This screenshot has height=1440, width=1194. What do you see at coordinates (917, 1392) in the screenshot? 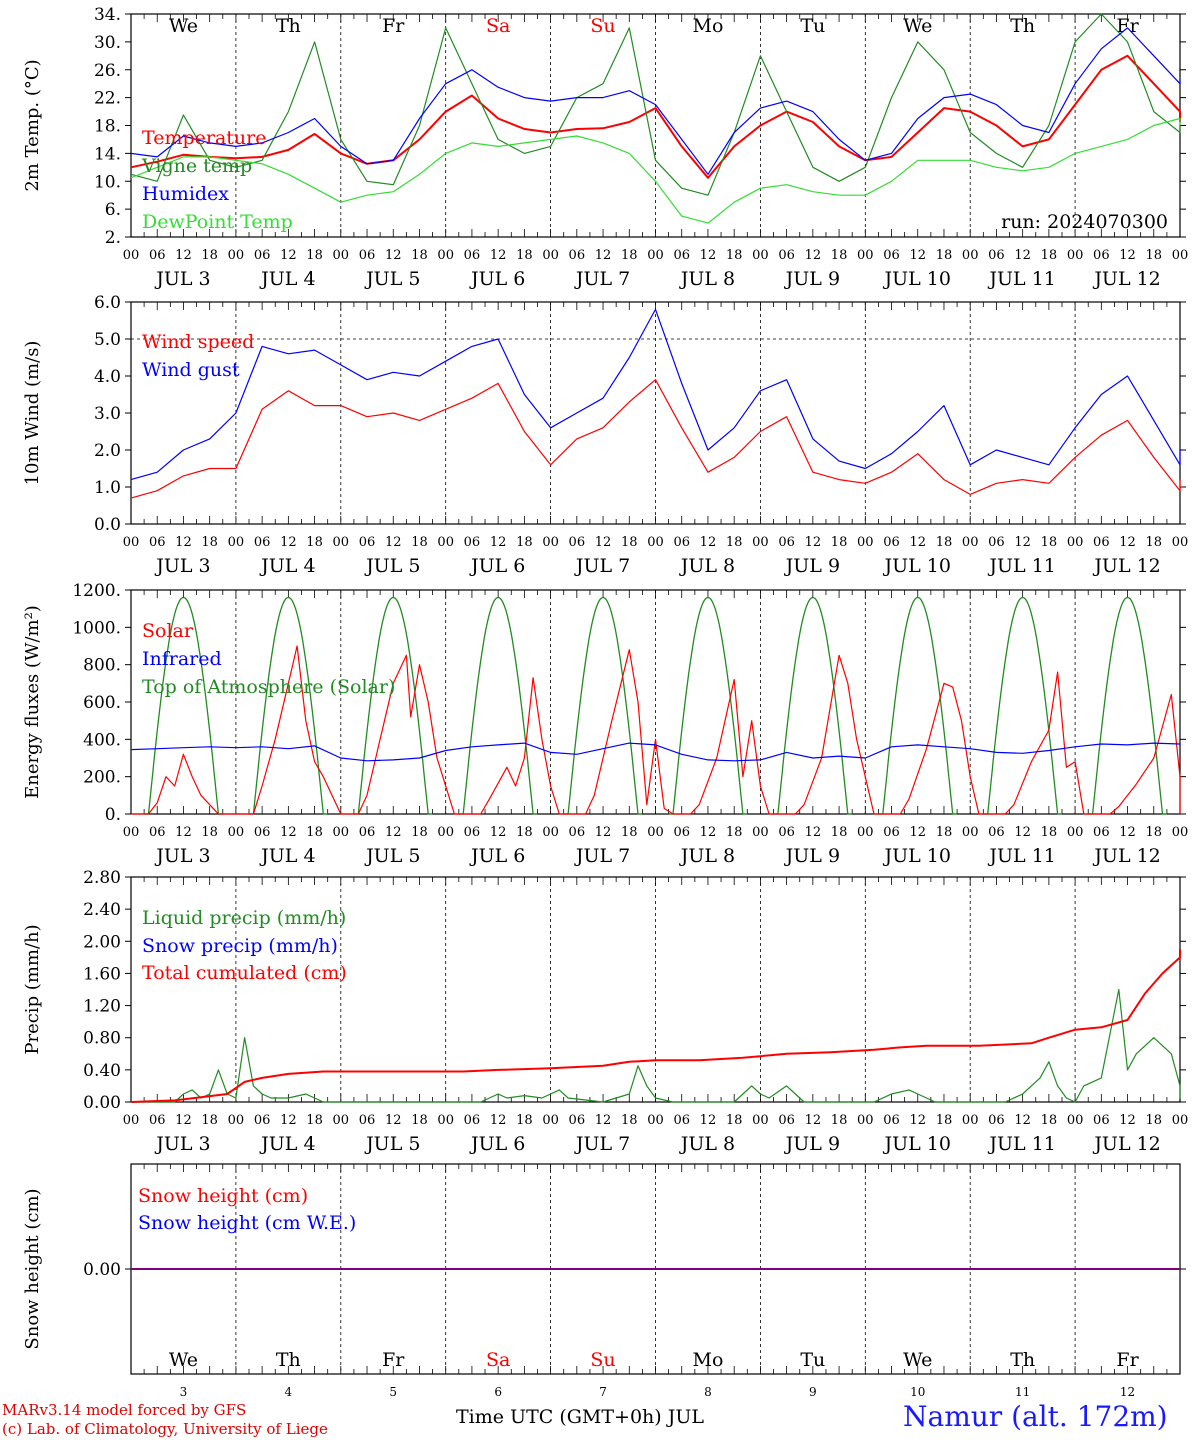
I see `x-day-number: 10` at bounding box center [917, 1392].